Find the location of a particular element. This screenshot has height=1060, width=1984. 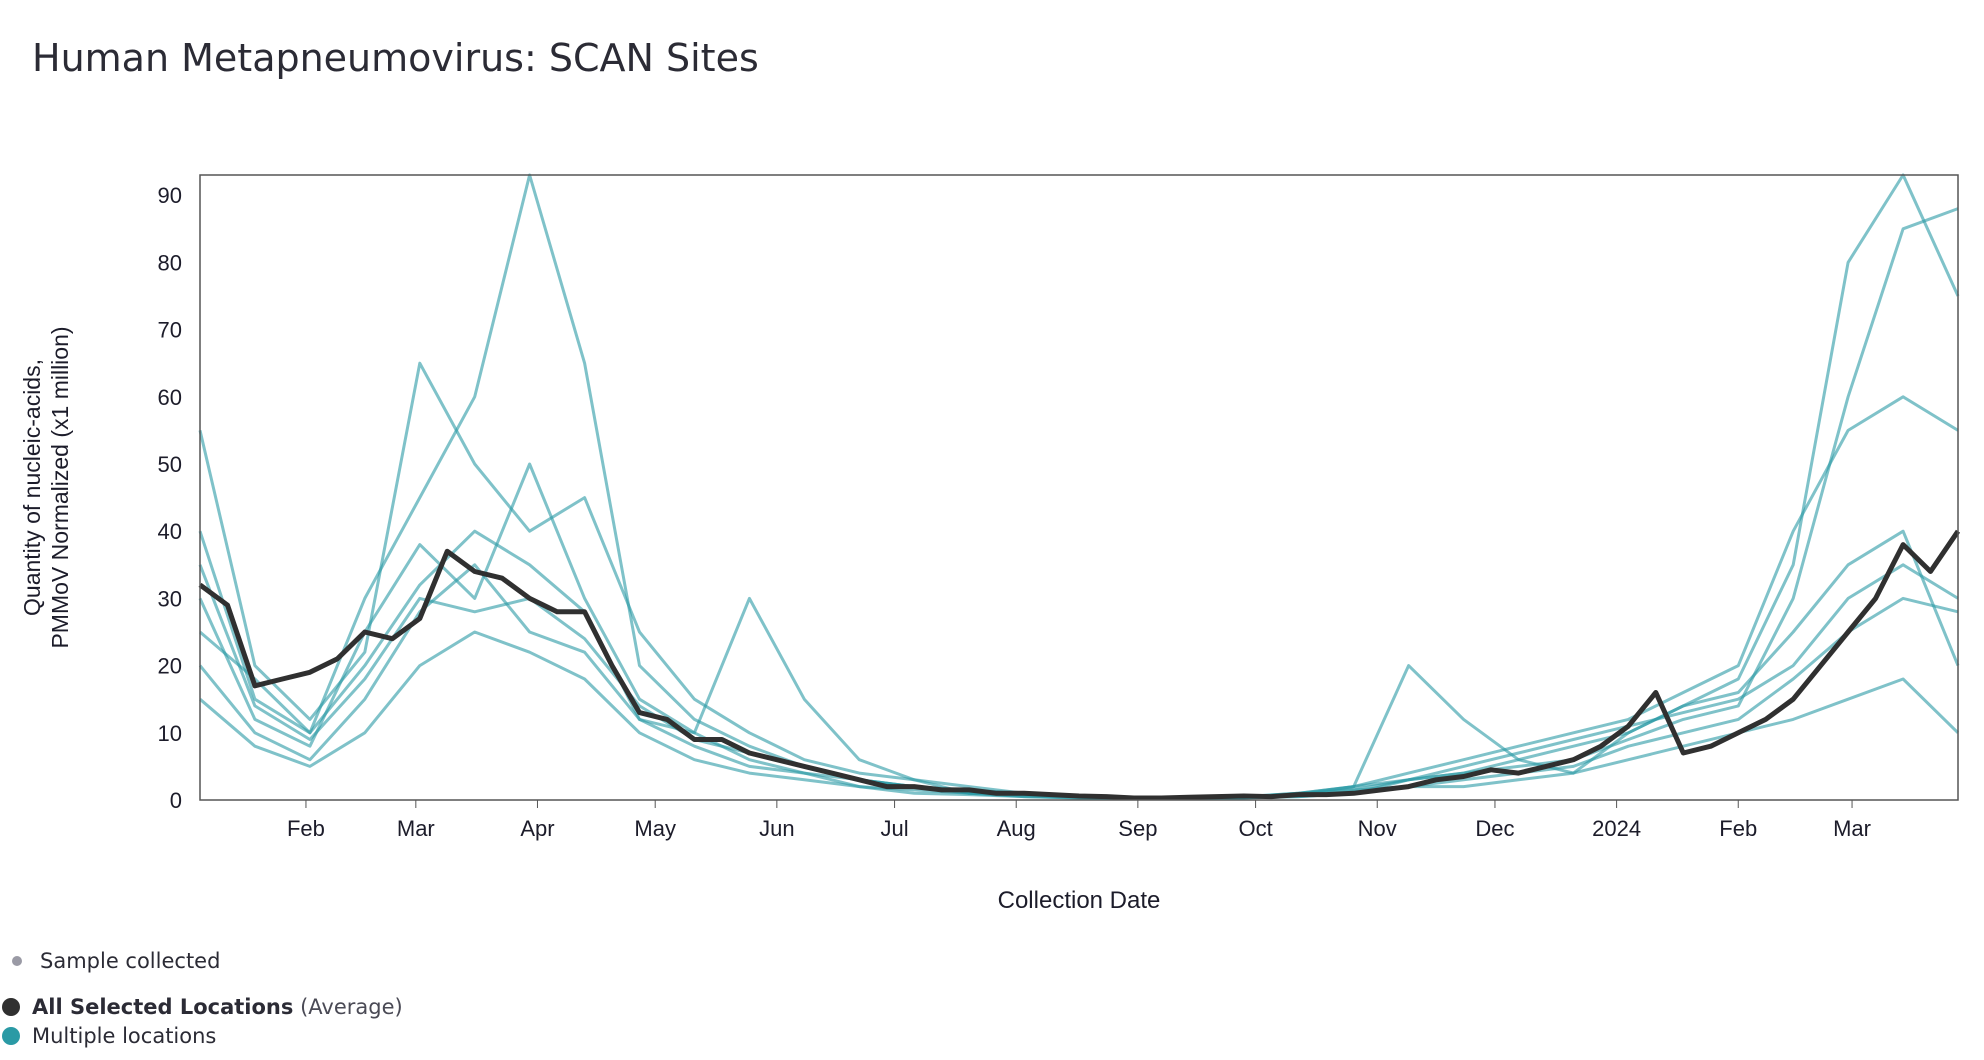

x-tick-label: 2024 is located at coordinates (1616, 828).